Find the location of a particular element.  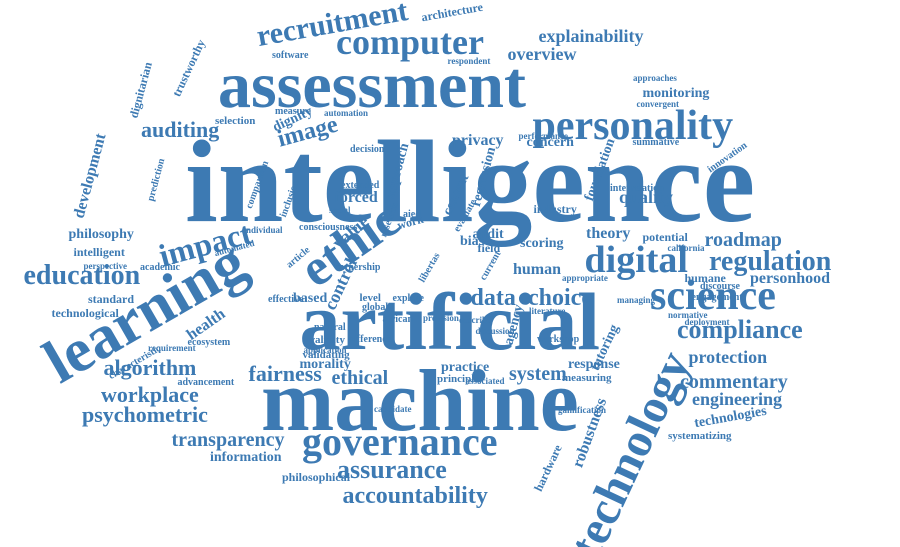

word-systematizing: systematizing is located at coordinates (700, 435).